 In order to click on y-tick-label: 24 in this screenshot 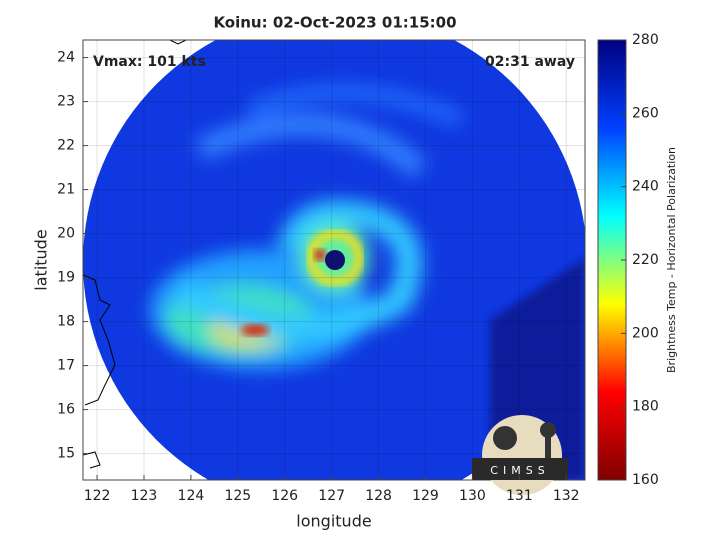, I will do `click(66, 58)`.